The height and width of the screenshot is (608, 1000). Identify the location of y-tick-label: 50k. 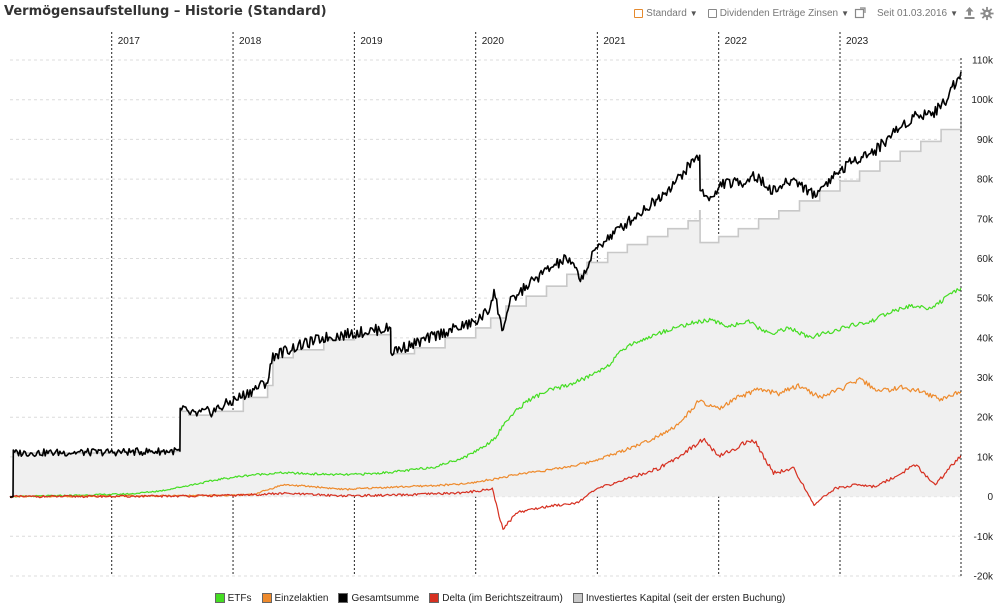
(985, 299).